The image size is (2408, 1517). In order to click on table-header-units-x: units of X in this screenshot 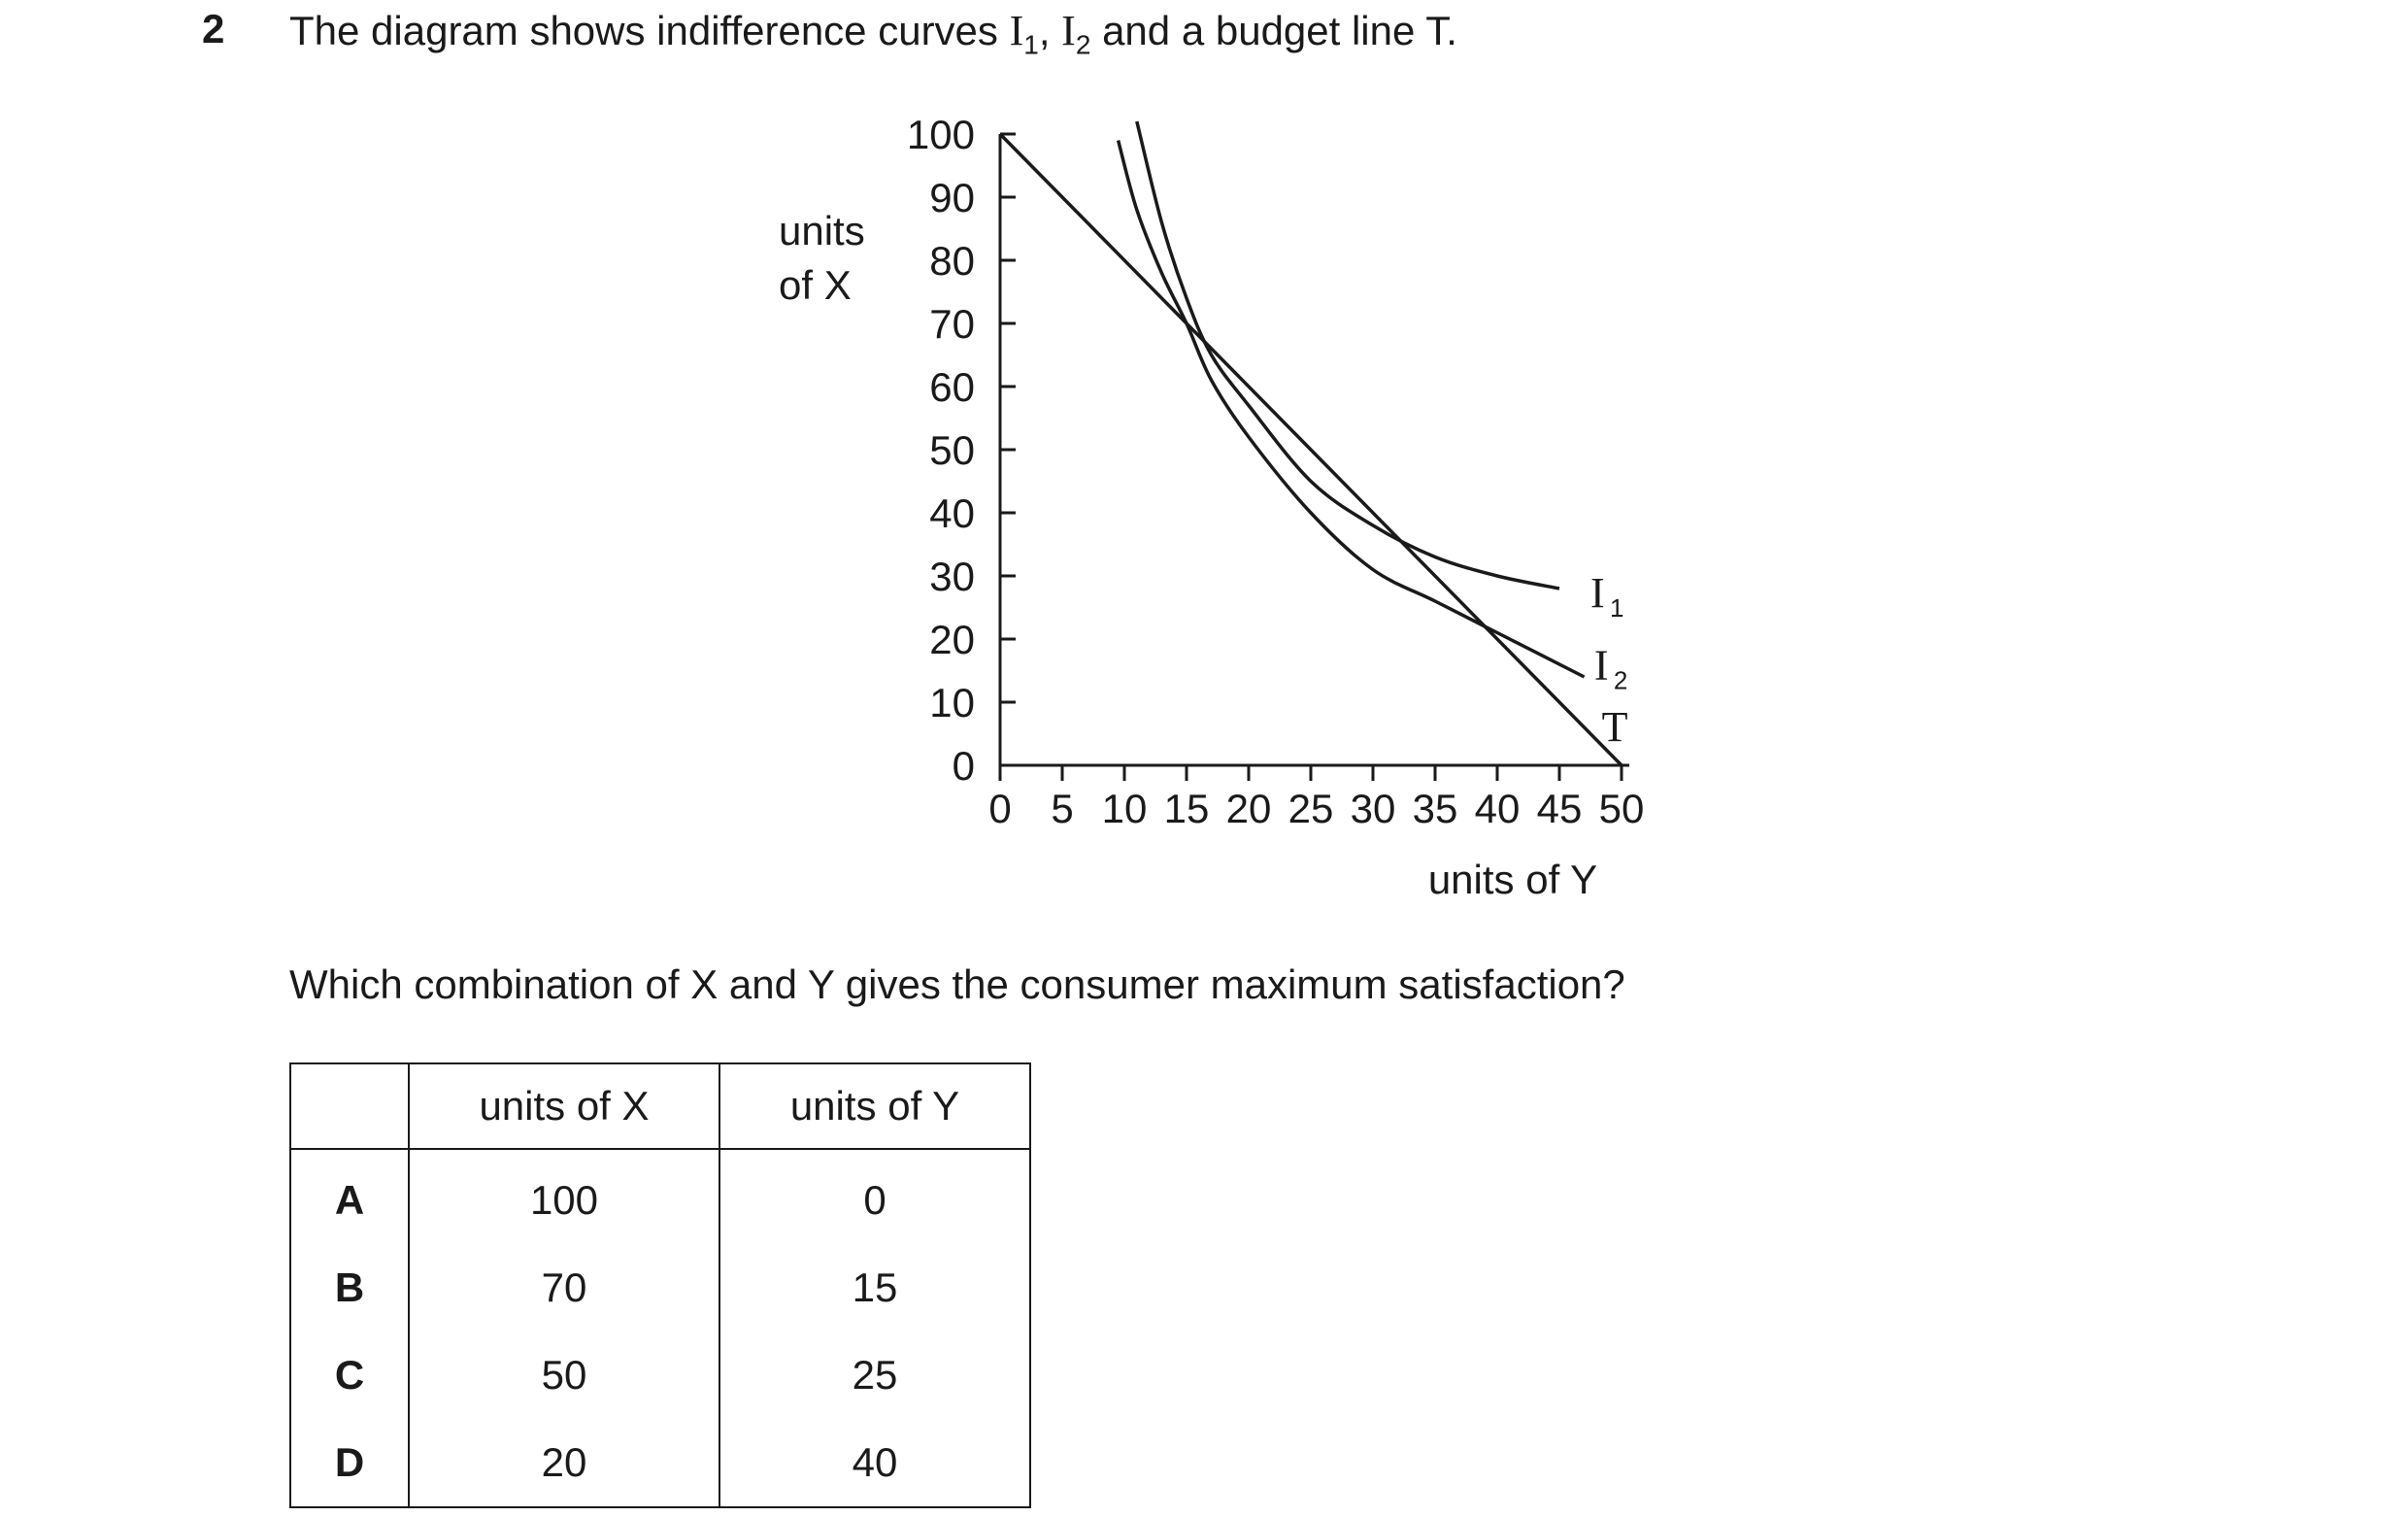, I will do `click(564, 1106)`.